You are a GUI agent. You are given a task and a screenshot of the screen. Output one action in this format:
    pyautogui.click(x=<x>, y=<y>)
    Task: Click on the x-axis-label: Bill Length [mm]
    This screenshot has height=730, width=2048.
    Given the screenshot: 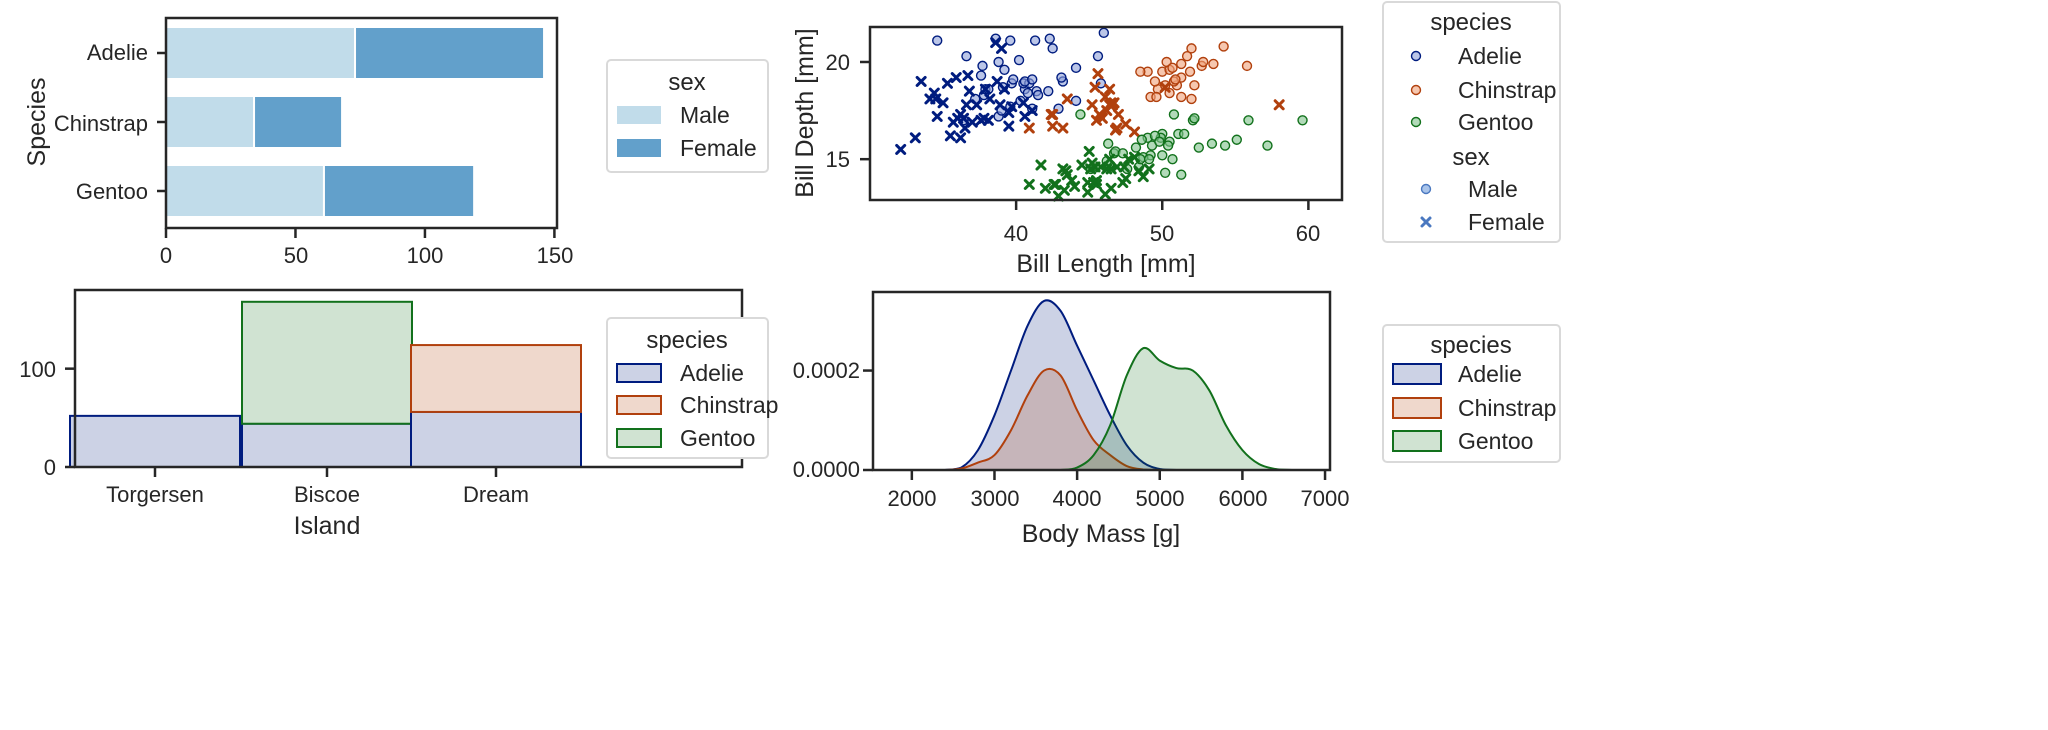 What is the action you would take?
    pyautogui.click(x=1105, y=264)
    